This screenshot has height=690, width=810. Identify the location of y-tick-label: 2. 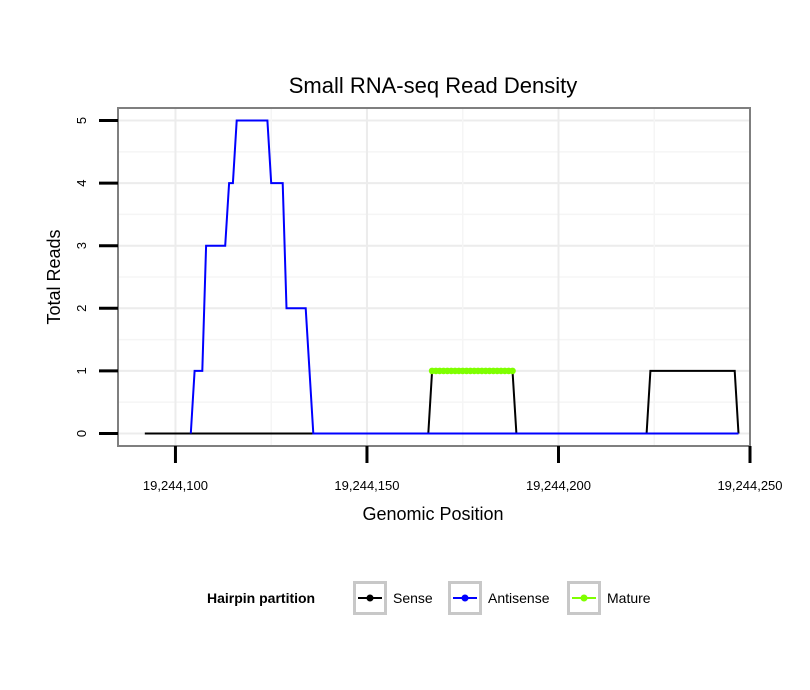
(81, 308).